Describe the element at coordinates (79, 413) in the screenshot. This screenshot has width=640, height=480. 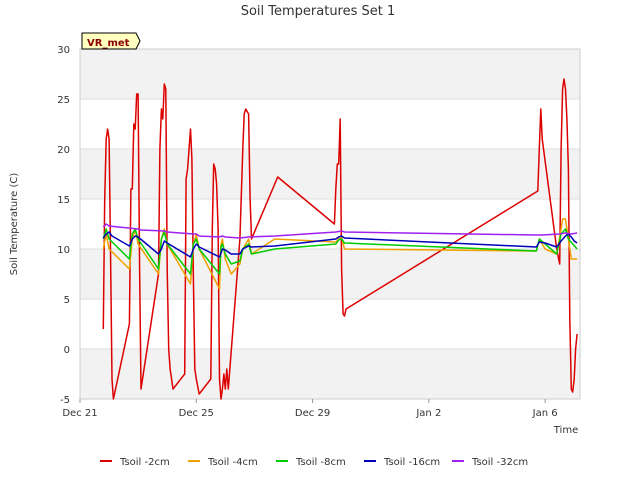
I see `x-tick-label: Dec 21` at that location.